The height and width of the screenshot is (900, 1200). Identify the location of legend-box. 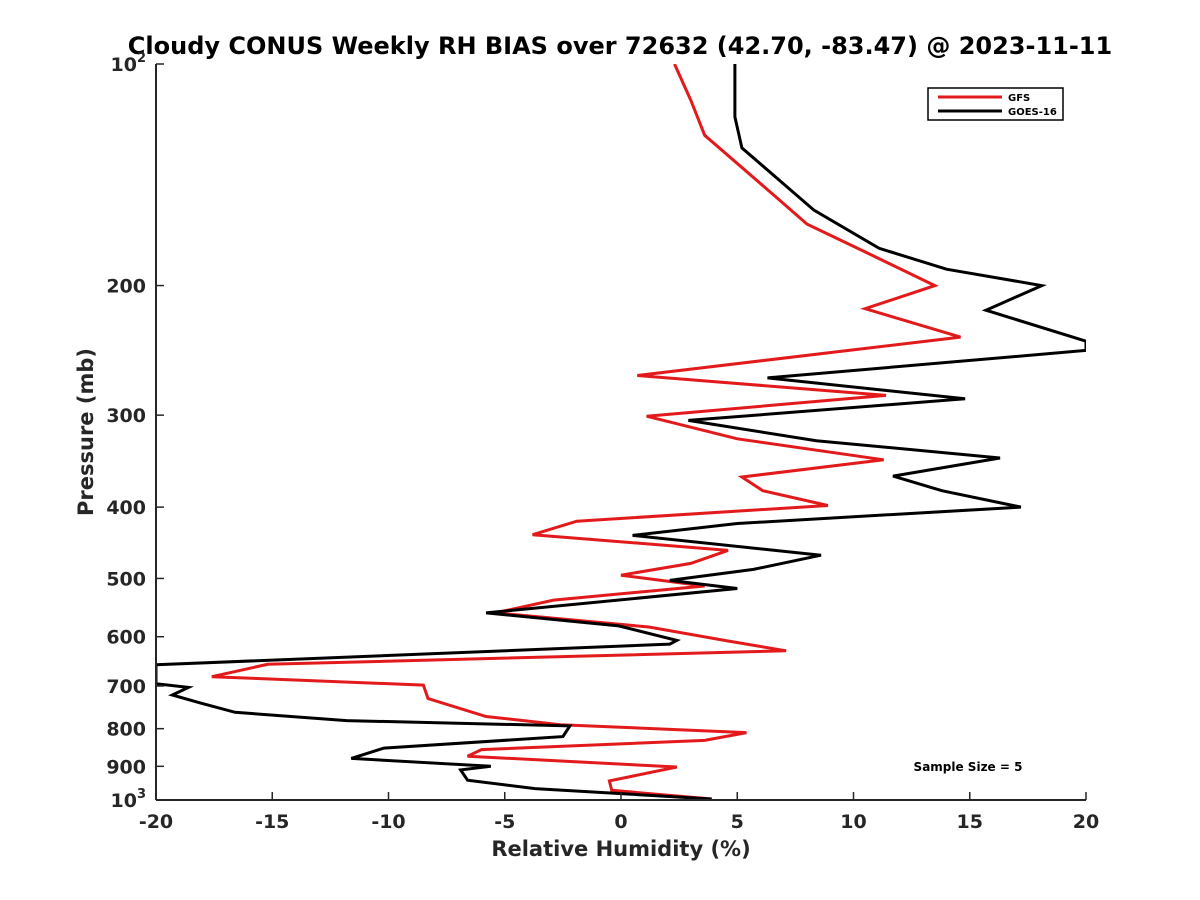
(995, 104).